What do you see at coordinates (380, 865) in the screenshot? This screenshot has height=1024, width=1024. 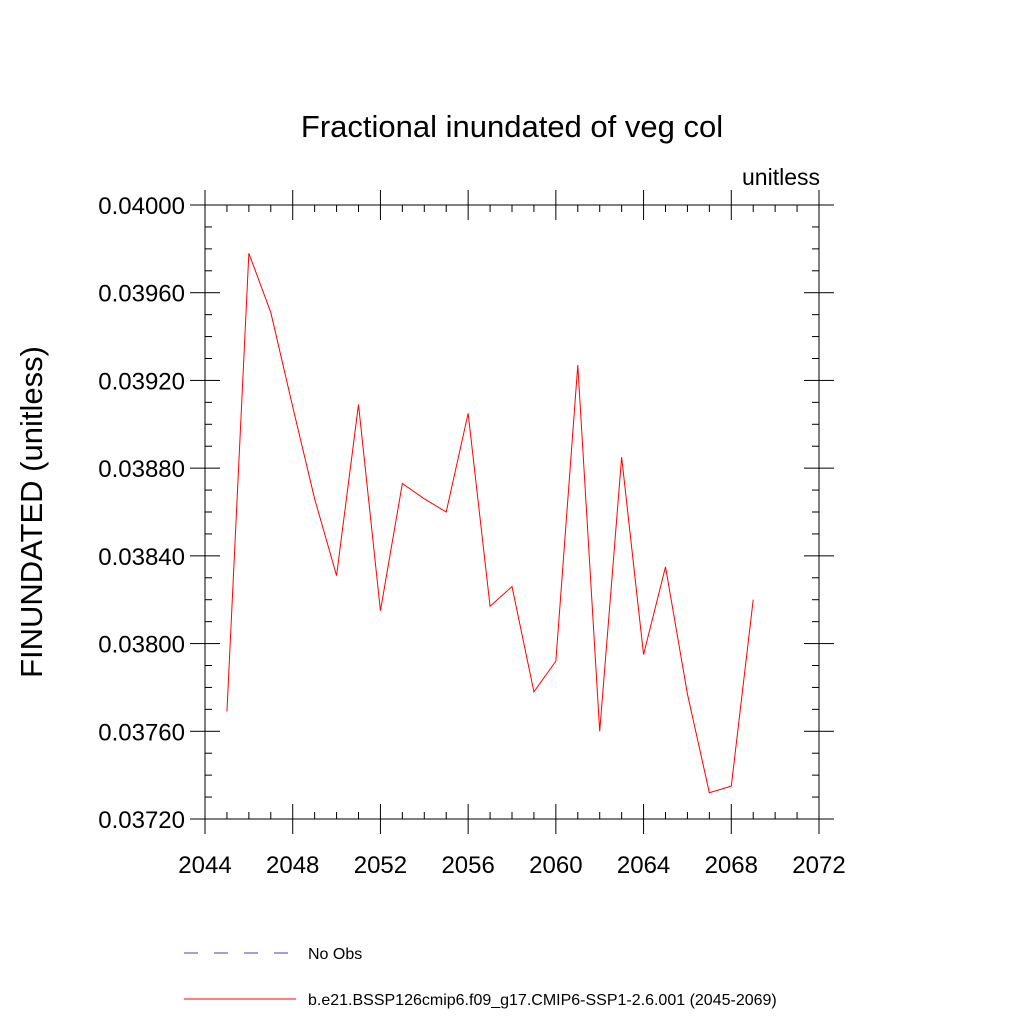 I see `x-tick-label: 2052` at bounding box center [380, 865].